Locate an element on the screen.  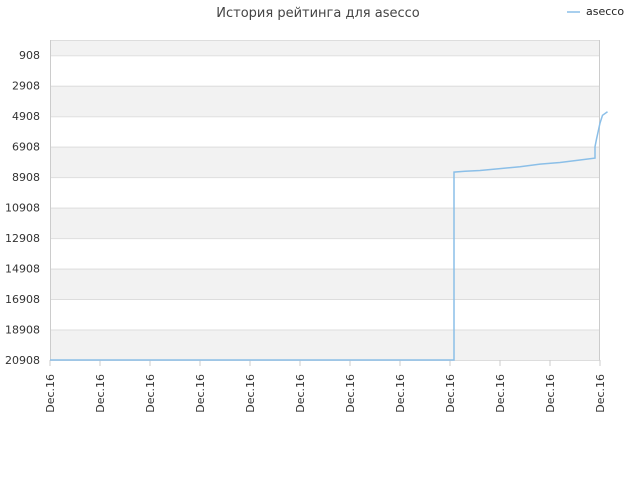
y-tick-label: 2908 is located at coordinates (26, 86).